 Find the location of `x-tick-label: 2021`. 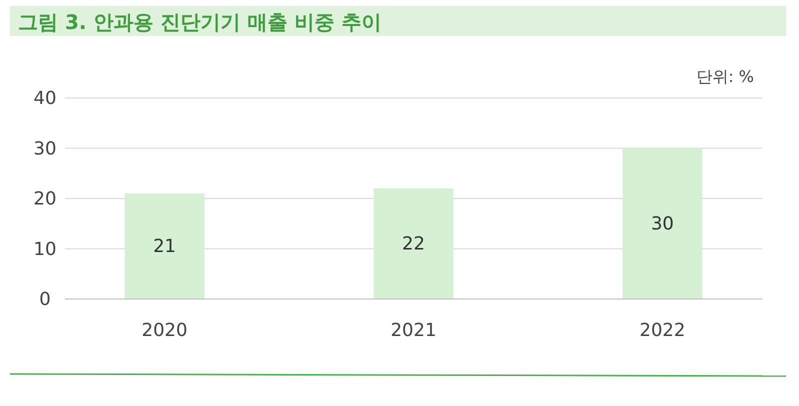

x-tick-label: 2021 is located at coordinates (413, 330).